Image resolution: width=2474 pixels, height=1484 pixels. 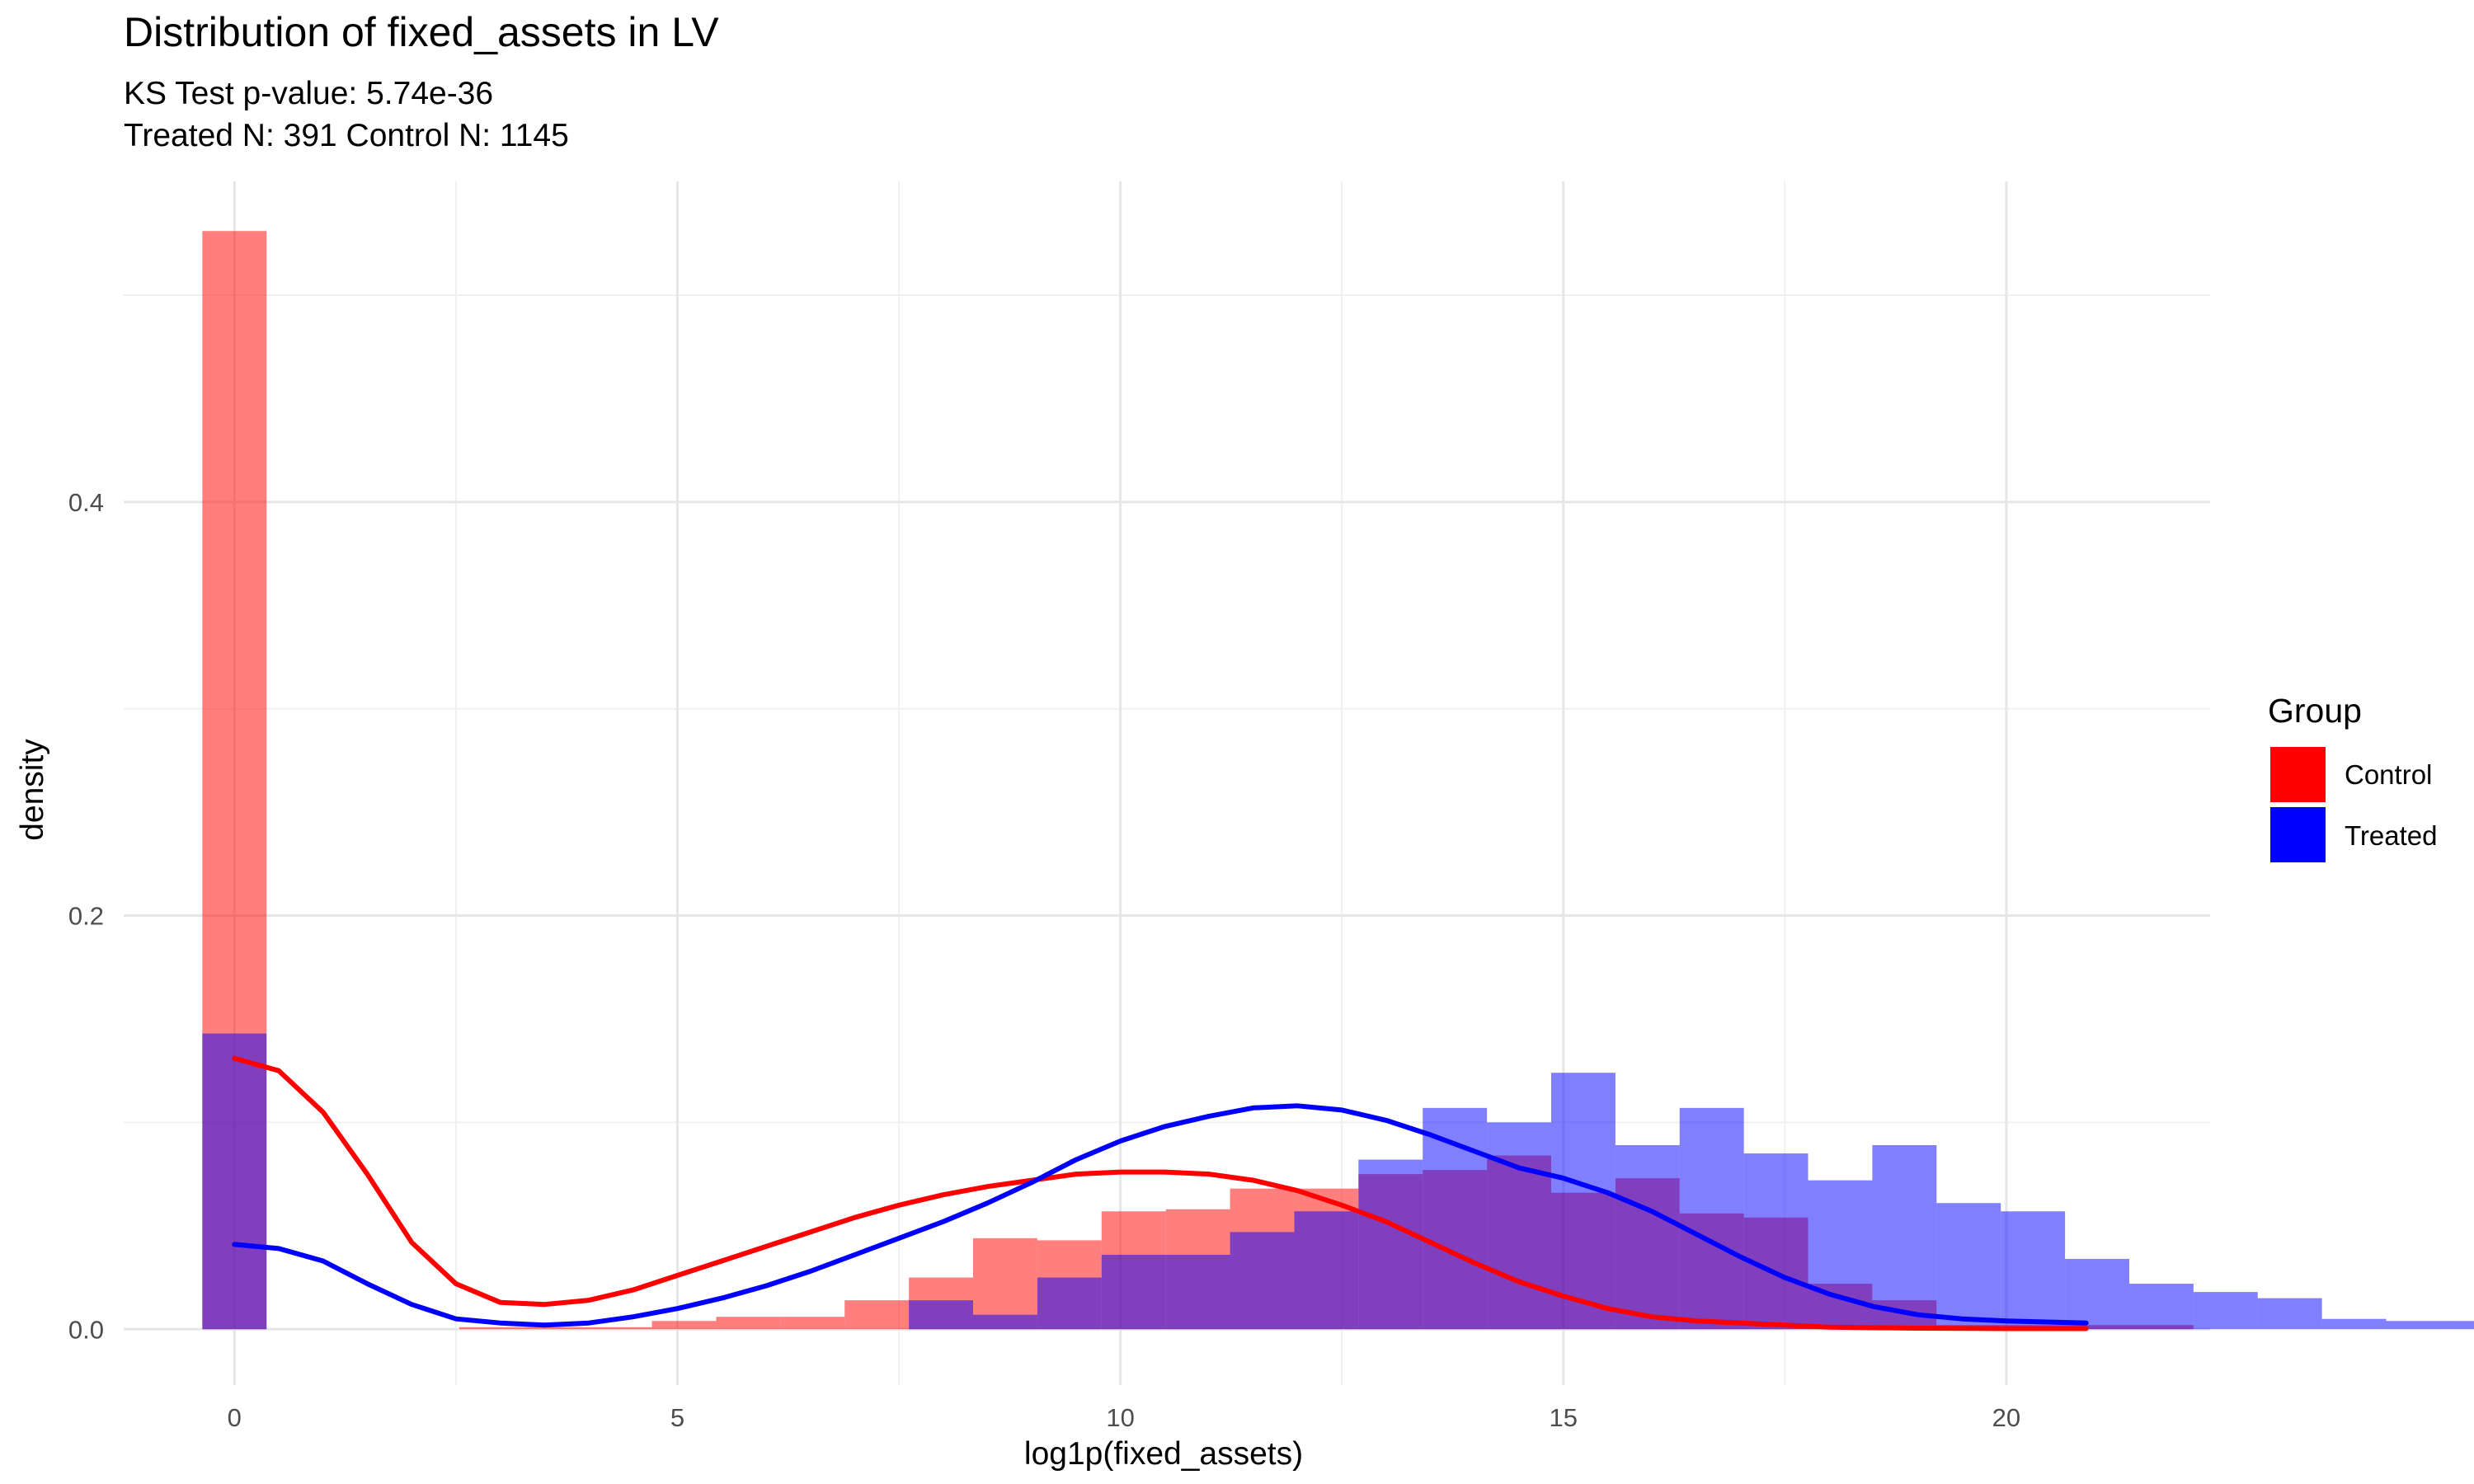 I want to click on chart-title: Distribution of fixed_assets in LV, so click(x=421, y=32).